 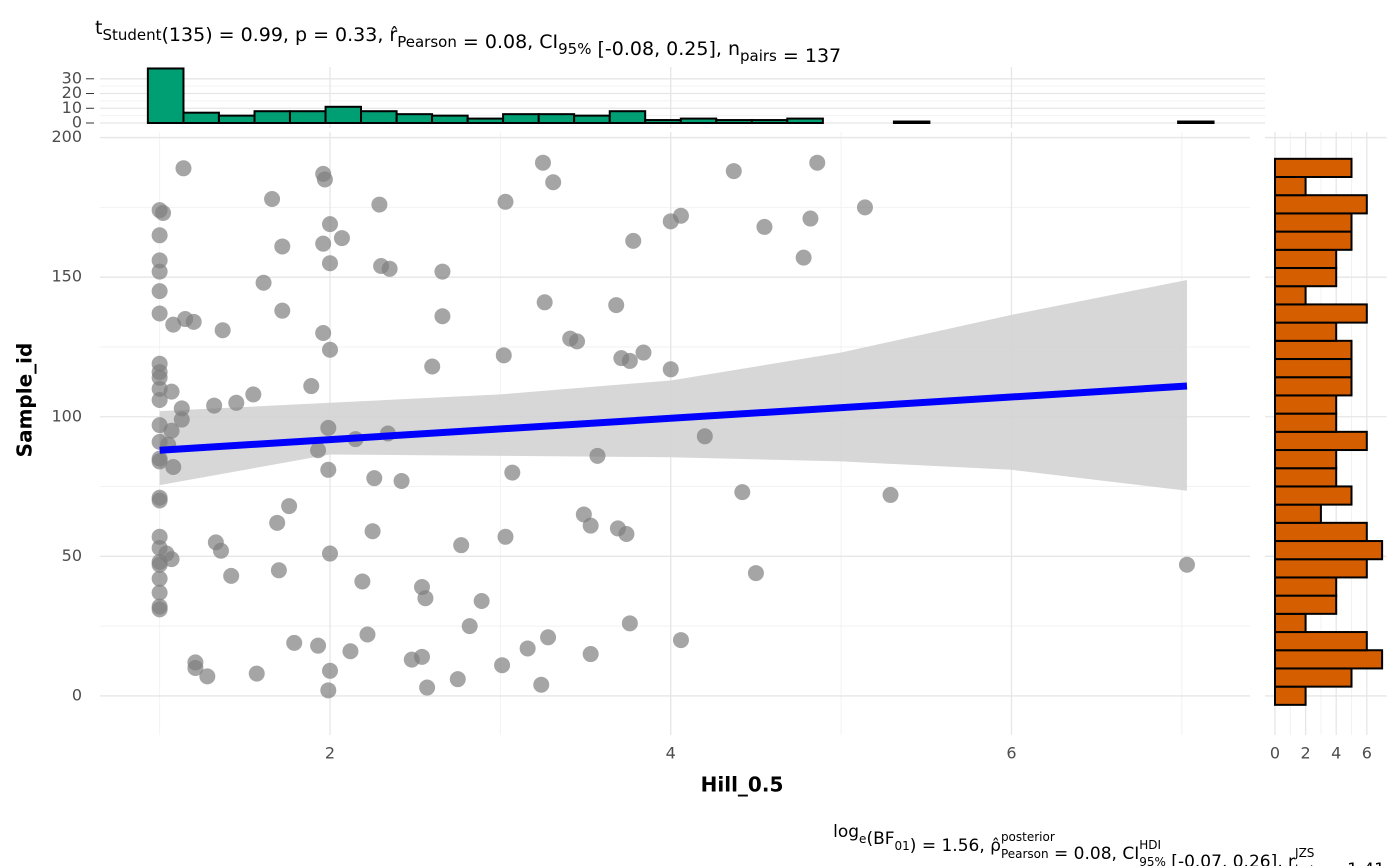 What do you see at coordinates (330, 753) in the screenshot?
I see `x-tick-label: 2` at bounding box center [330, 753].